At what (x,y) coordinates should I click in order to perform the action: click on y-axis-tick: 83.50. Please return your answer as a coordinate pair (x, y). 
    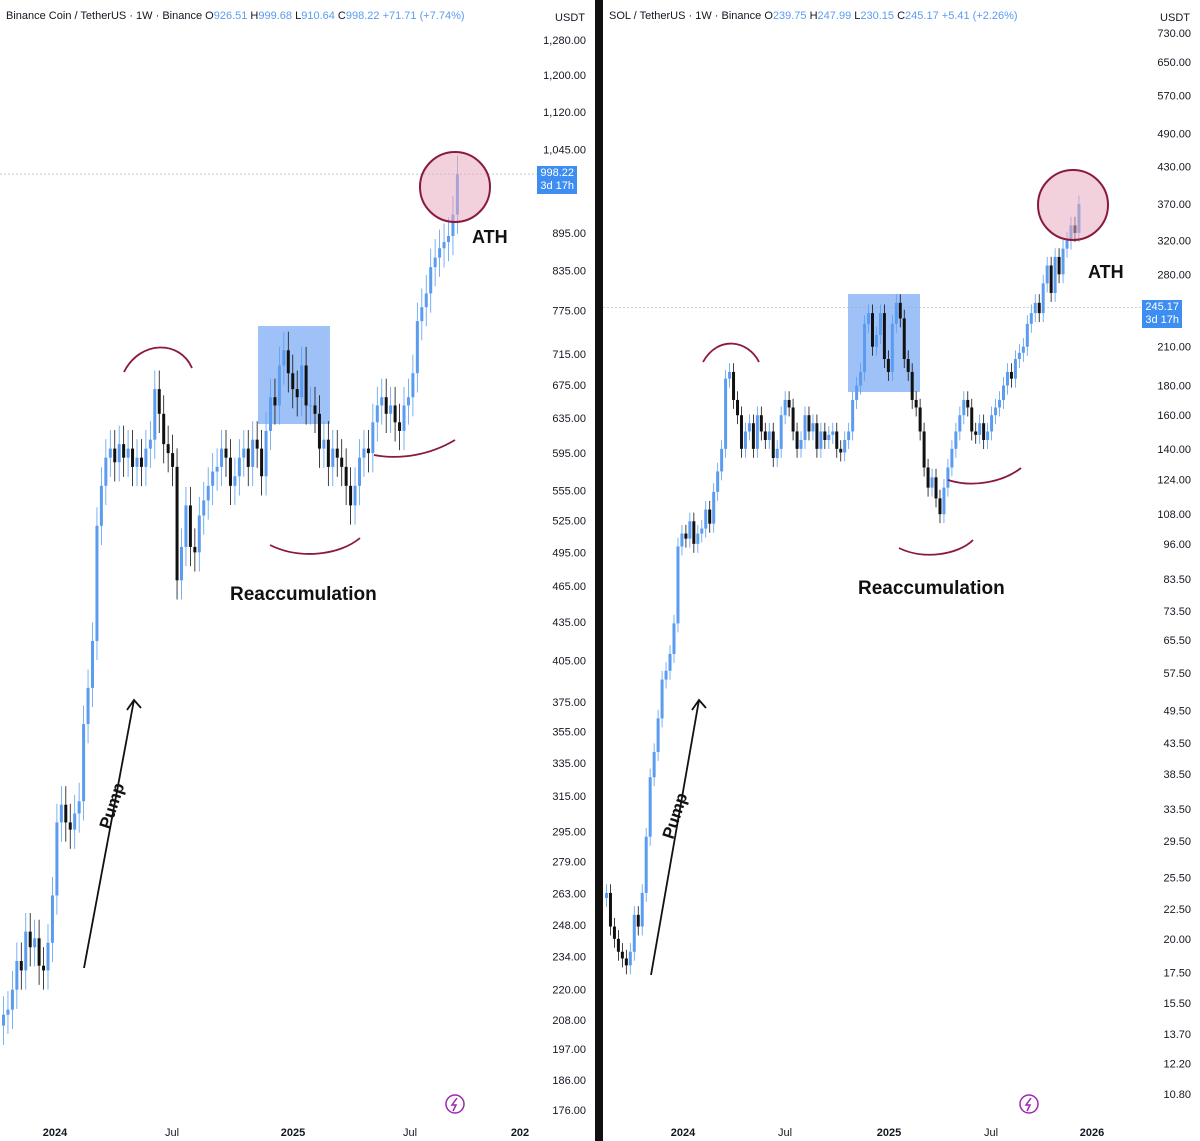
    Looking at the image, I should click on (1177, 580).